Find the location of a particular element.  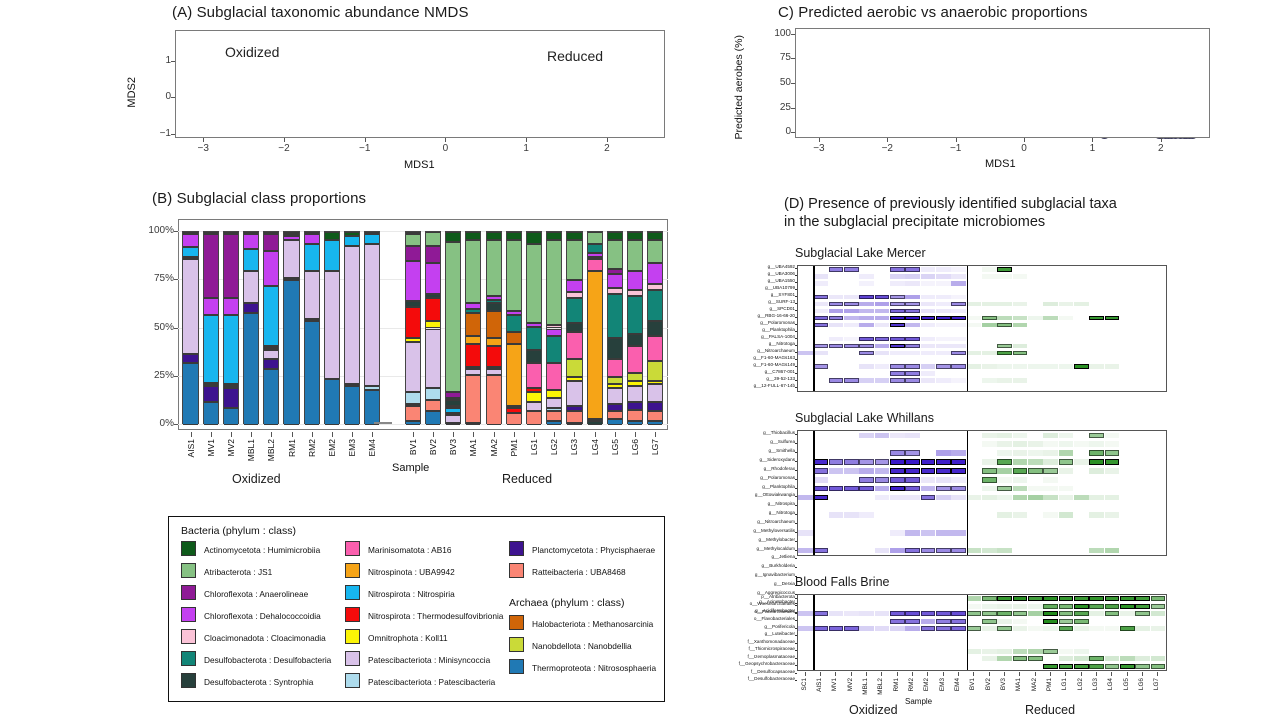

group-gap-marker is located at coordinates (383, 423).